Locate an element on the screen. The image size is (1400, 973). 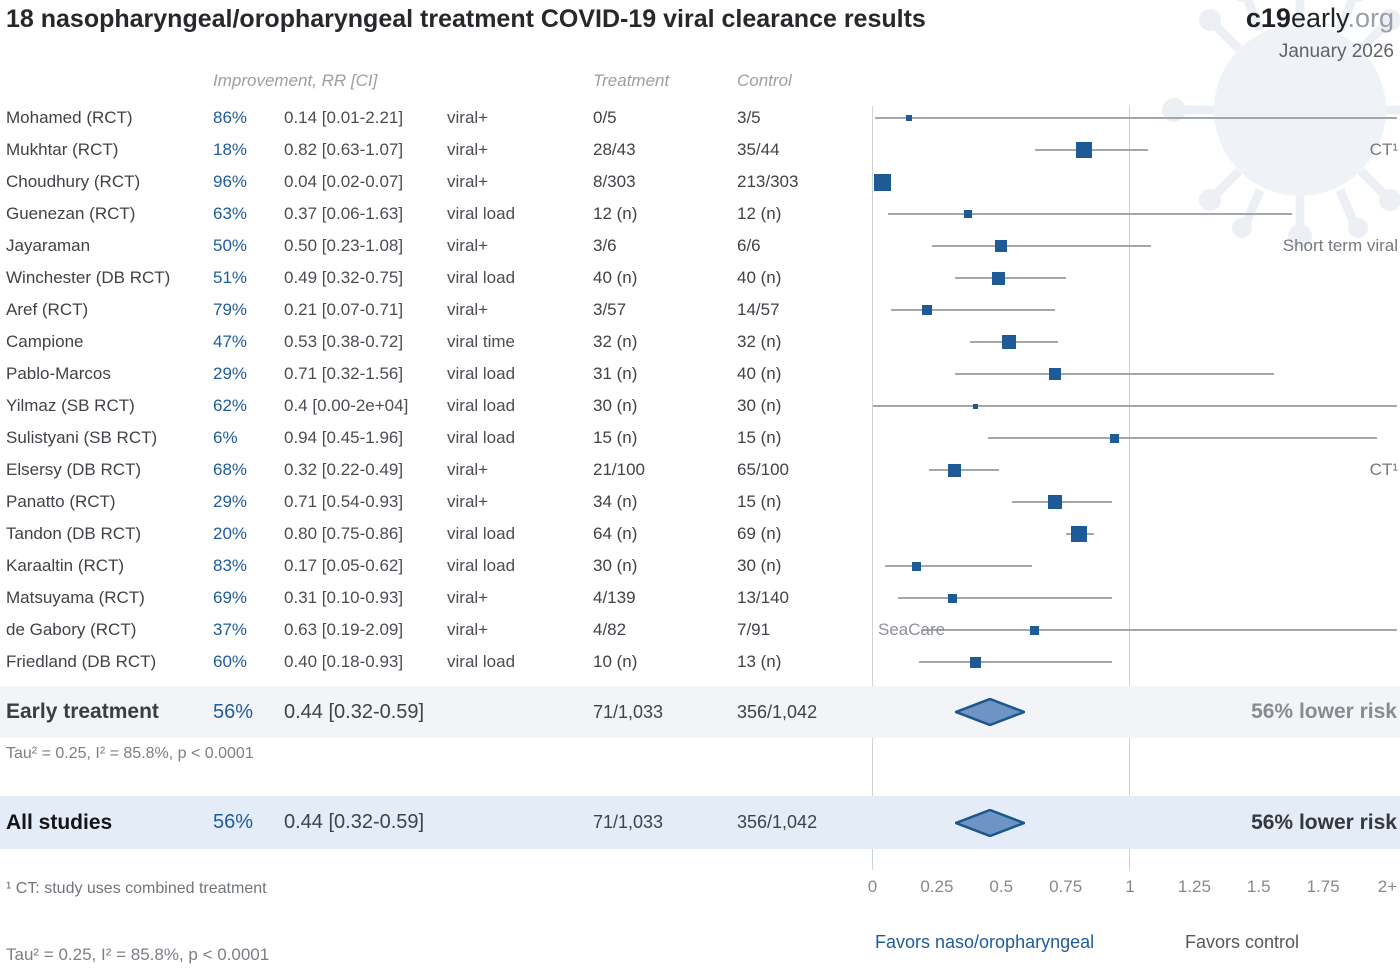
study-name: Pablo-Marcos is located at coordinates (58, 373).